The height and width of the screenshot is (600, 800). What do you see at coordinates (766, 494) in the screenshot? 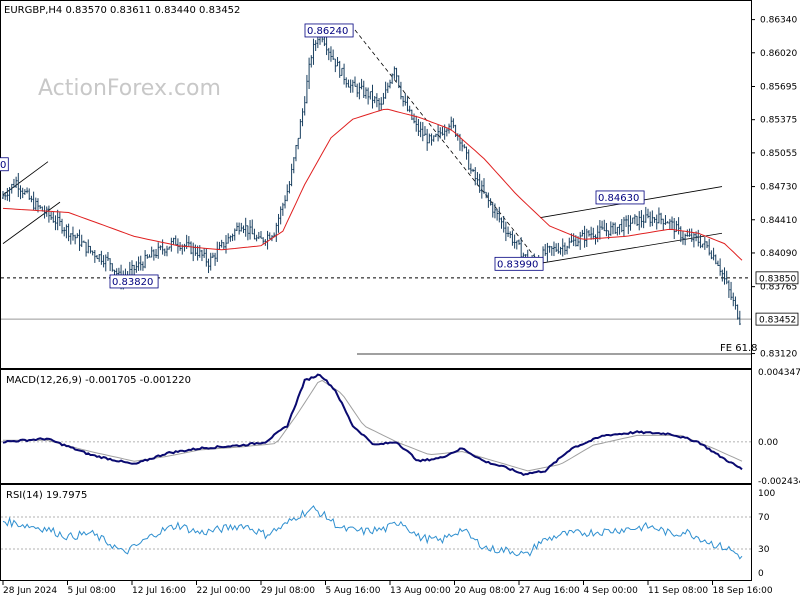
I see `rsi-tick-label: 100` at bounding box center [766, 494].